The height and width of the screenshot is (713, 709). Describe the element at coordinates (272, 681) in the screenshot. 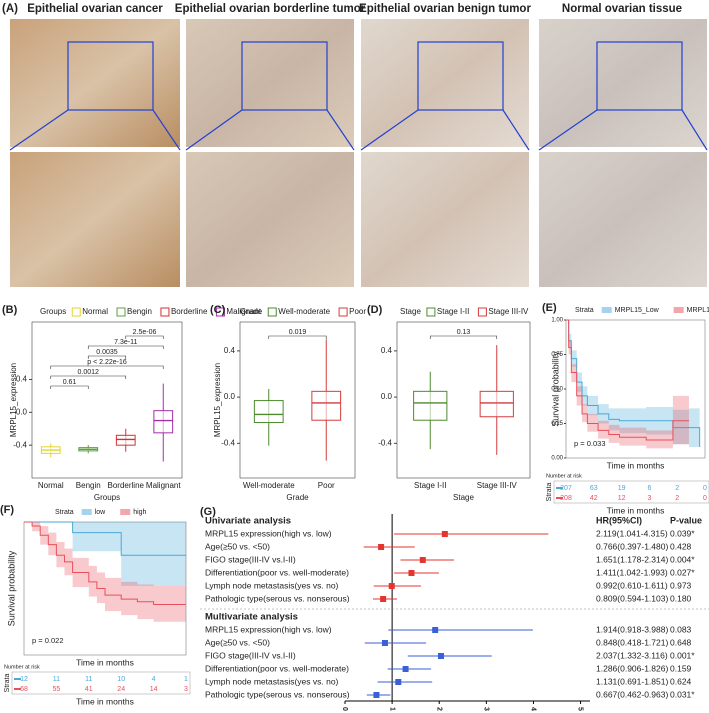

I see `row-label: Lymph node metastasis(yes vs. no)` at that location.